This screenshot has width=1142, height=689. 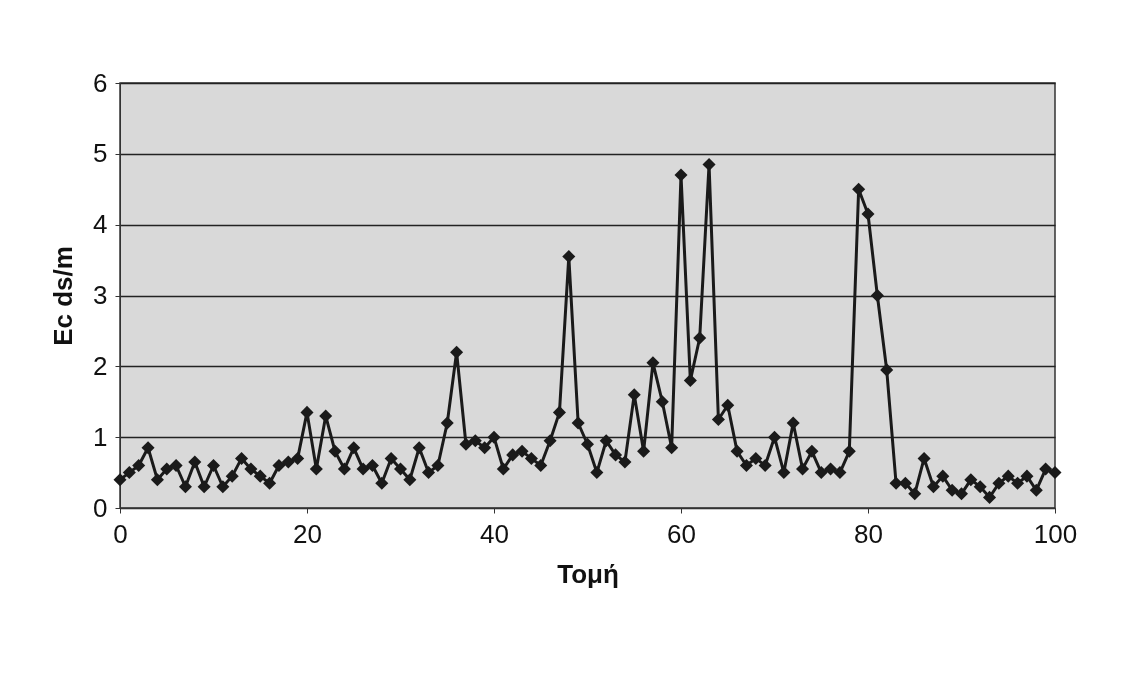 I want to click on x-axis-title: Τομή, so click(x=588, y=573).